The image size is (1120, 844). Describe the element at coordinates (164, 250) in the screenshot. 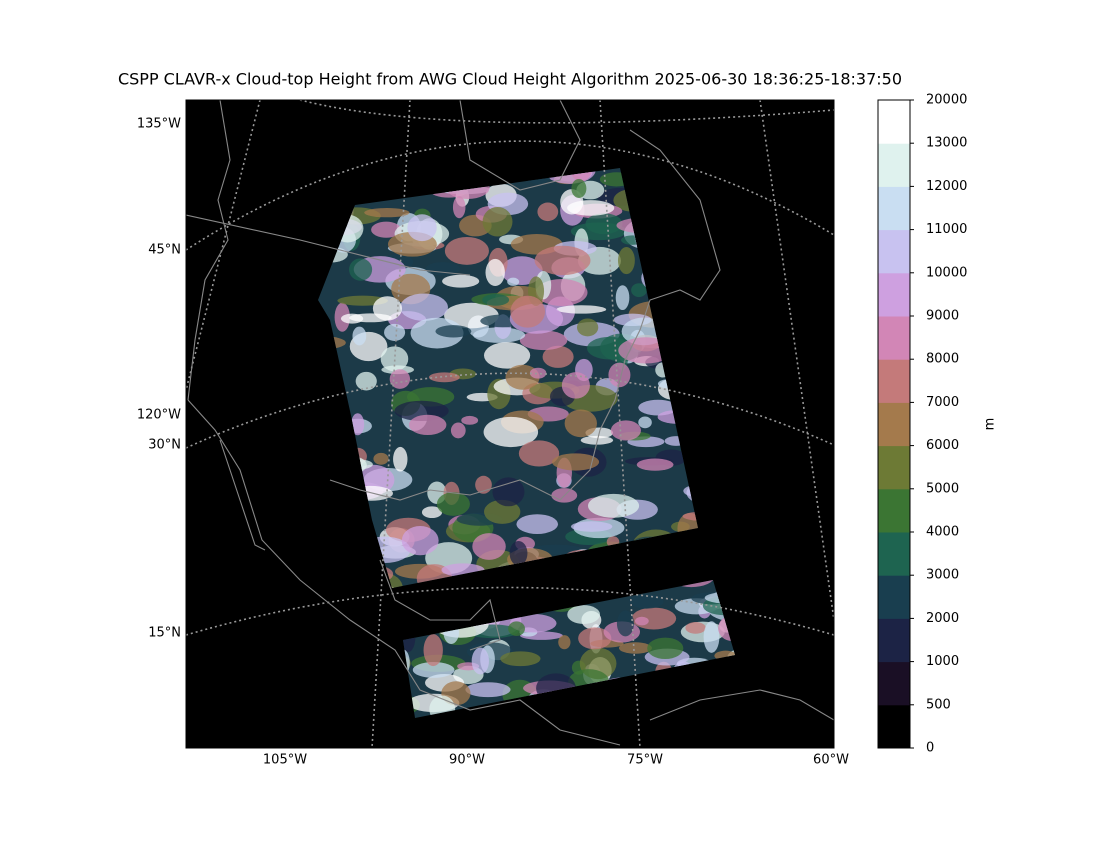

I see `lat-label: 45°N` at that location.